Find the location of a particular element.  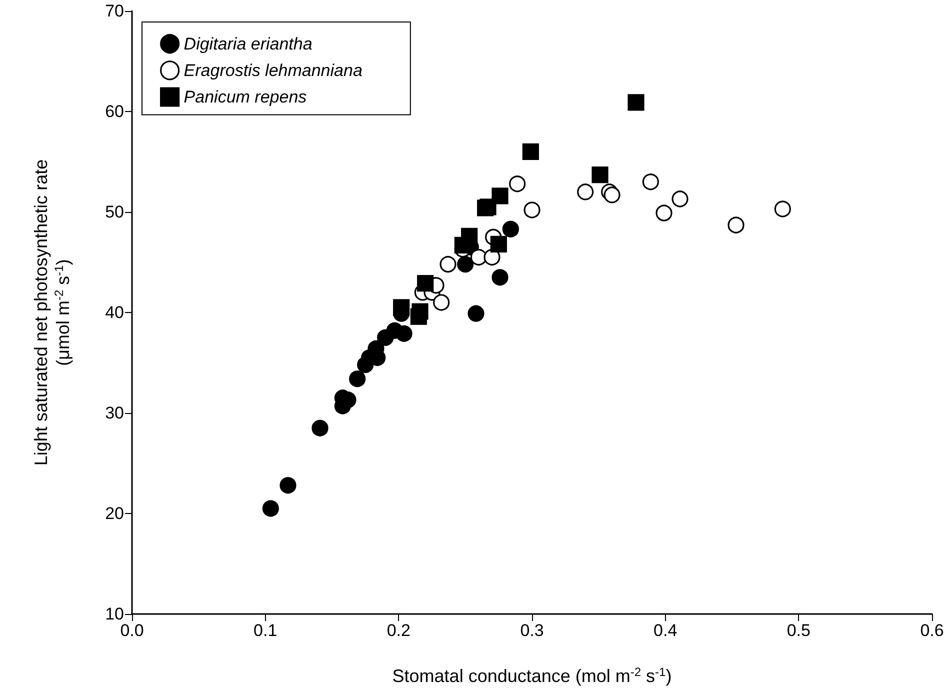

x-tick-label: 0.4 is located at coordinates (666, 630).